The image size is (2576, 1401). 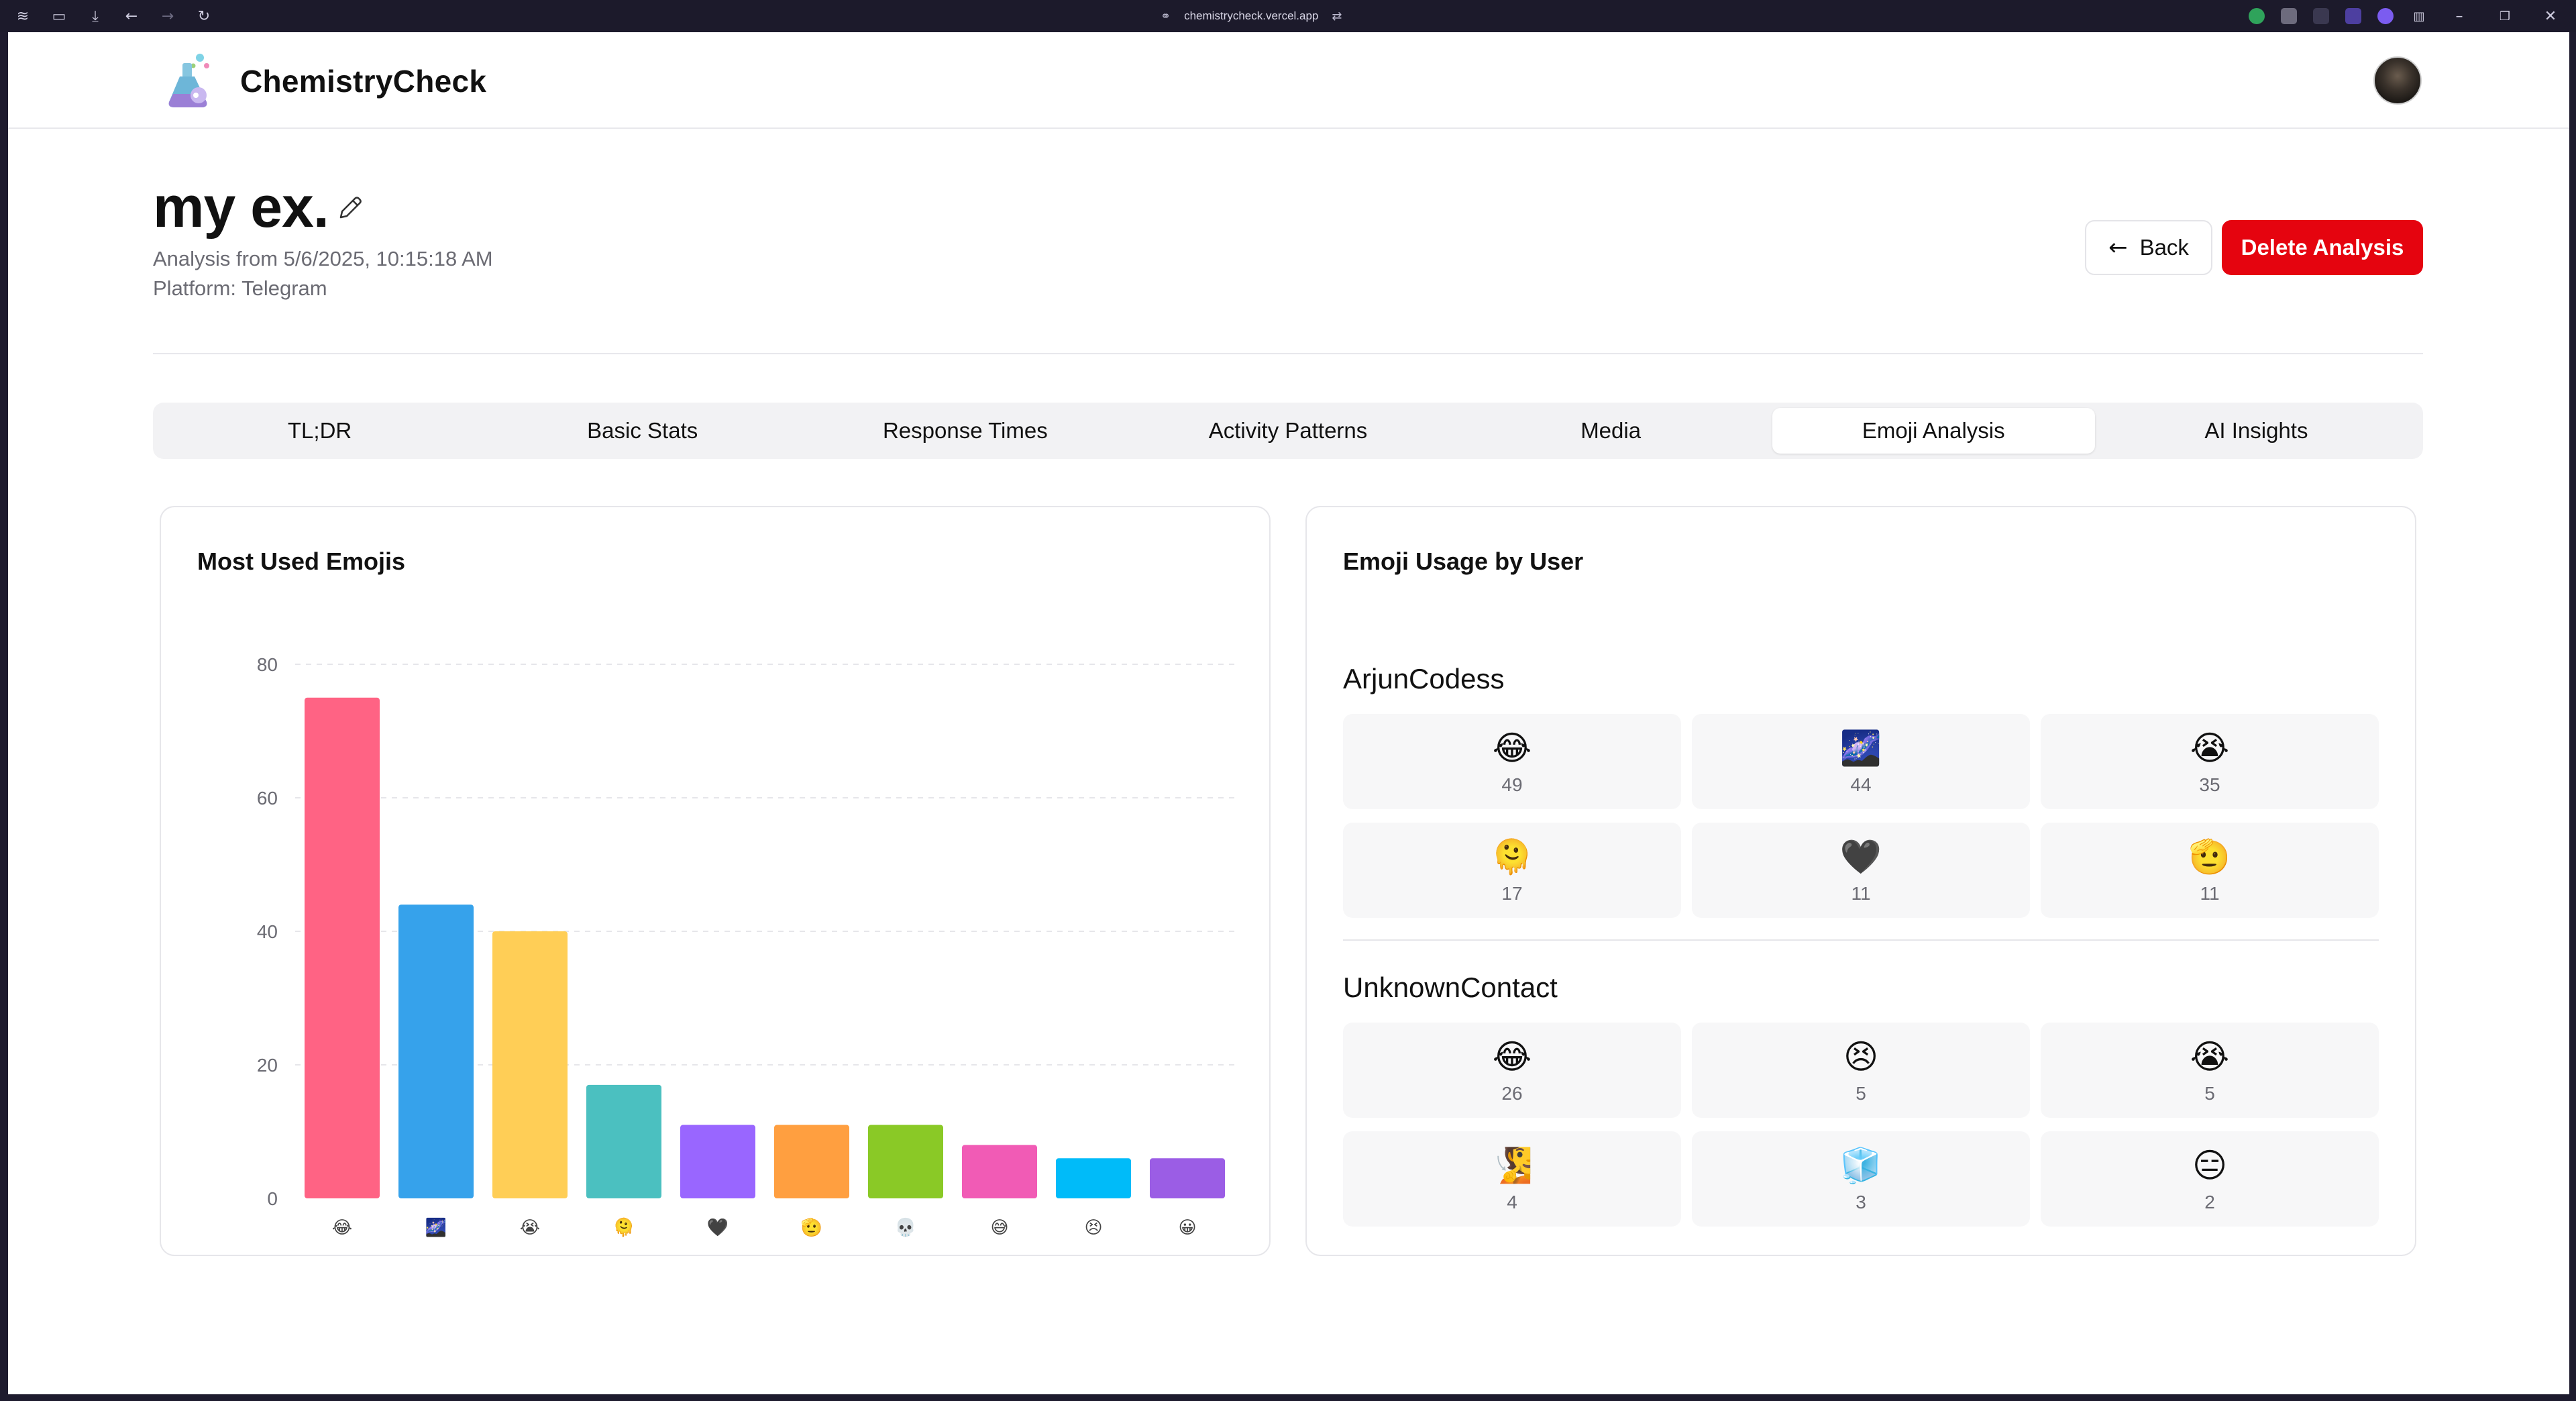 I want to click on emoji-usage-cell: 😭 5, so click(x=2210, y=1070).